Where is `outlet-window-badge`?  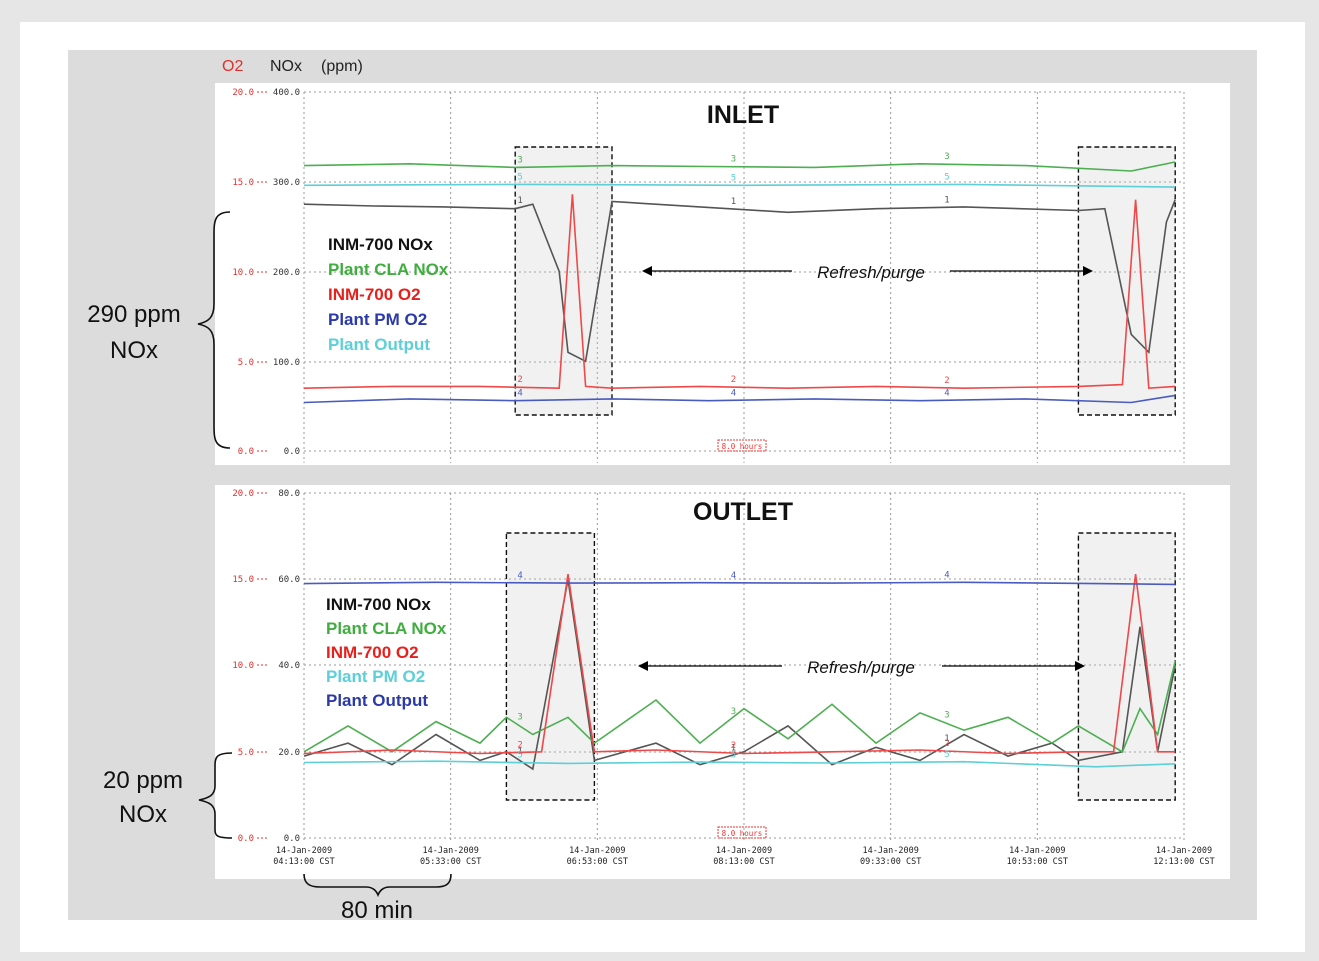
outlet-window-badge is located at coordinates (742, 832).